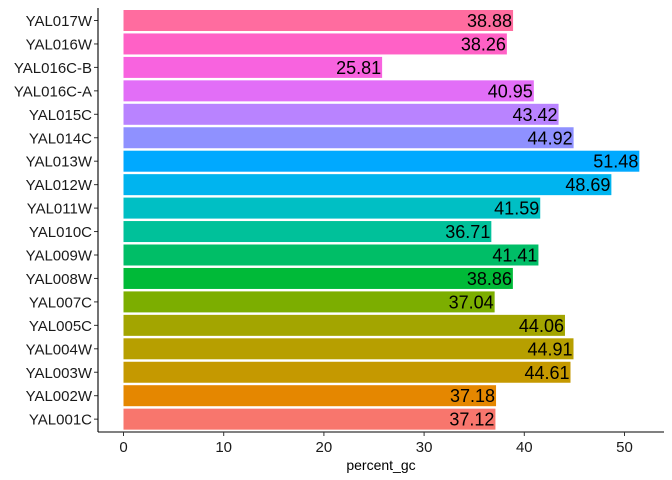 This screenshot has height=480, width=672. What do you see at coordinates (59, 279) in the screenshot?
I see `category-label: YAL008W` at bounding box center [59, 279].